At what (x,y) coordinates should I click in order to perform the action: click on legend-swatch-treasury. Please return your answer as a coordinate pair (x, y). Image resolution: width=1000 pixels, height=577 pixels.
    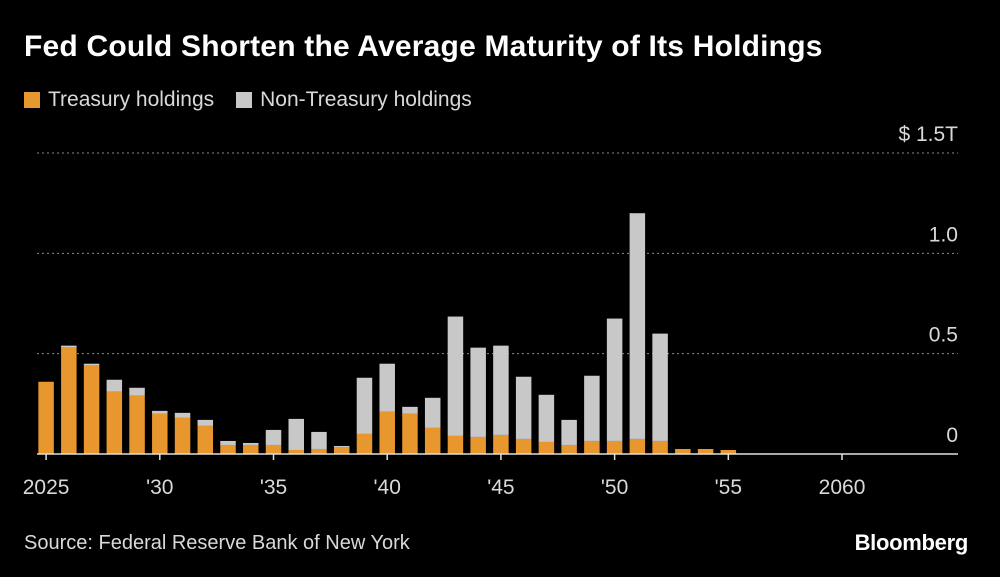
    Looking at the image, I should click on (32, 100).